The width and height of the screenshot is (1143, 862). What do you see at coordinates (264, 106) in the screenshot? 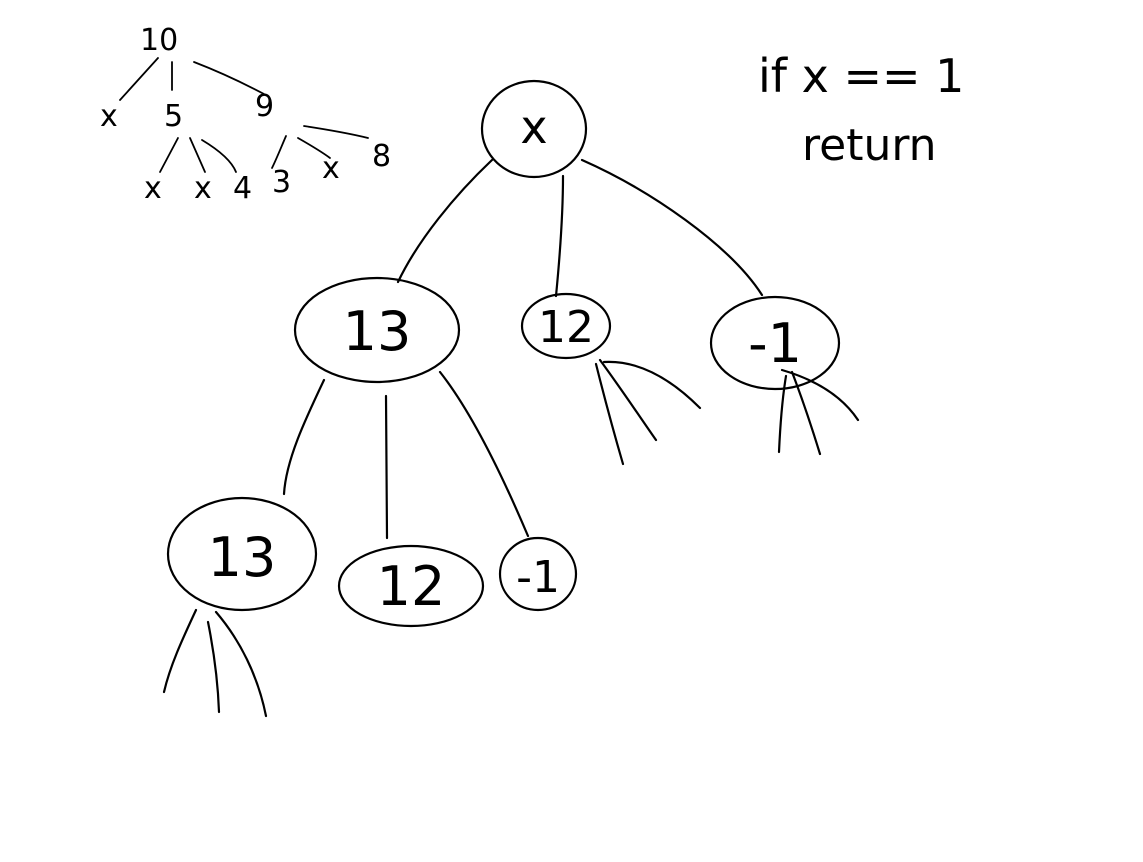
I see `small-tree-child: 9` at bounding box center [264, 106].